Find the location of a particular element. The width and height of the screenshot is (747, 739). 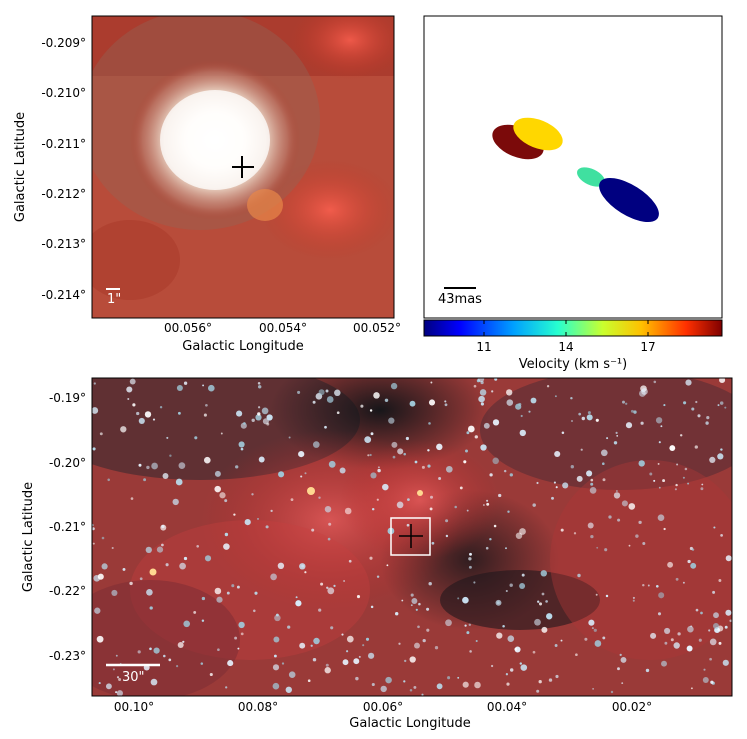

bottom-ylabel: Galactic Latitude is located at coordinates (28, 537).